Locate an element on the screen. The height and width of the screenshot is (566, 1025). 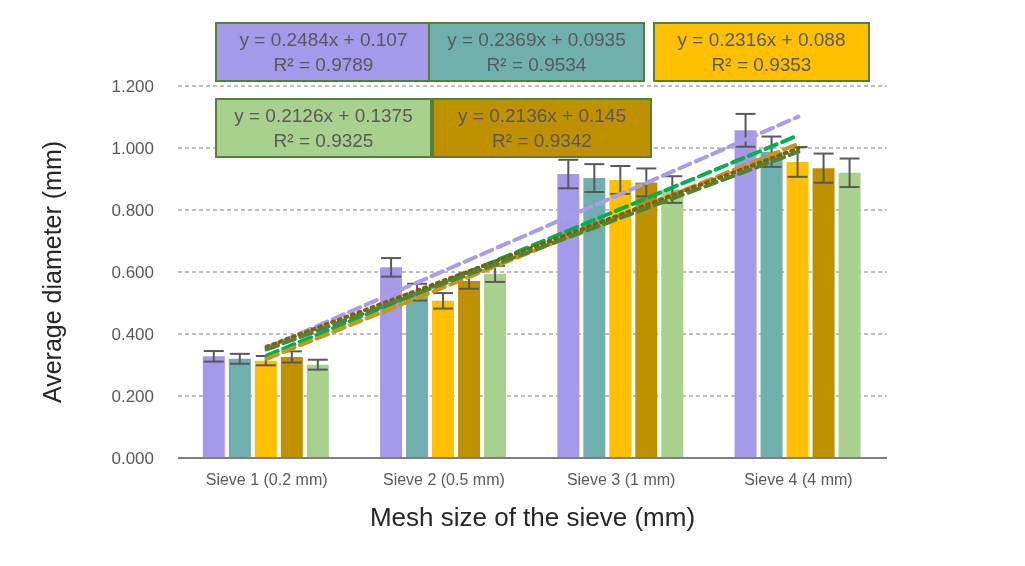
annotation: y = 0.2126x + 0.1375 R² = 0.9325 is located at coordinates (323, 128).